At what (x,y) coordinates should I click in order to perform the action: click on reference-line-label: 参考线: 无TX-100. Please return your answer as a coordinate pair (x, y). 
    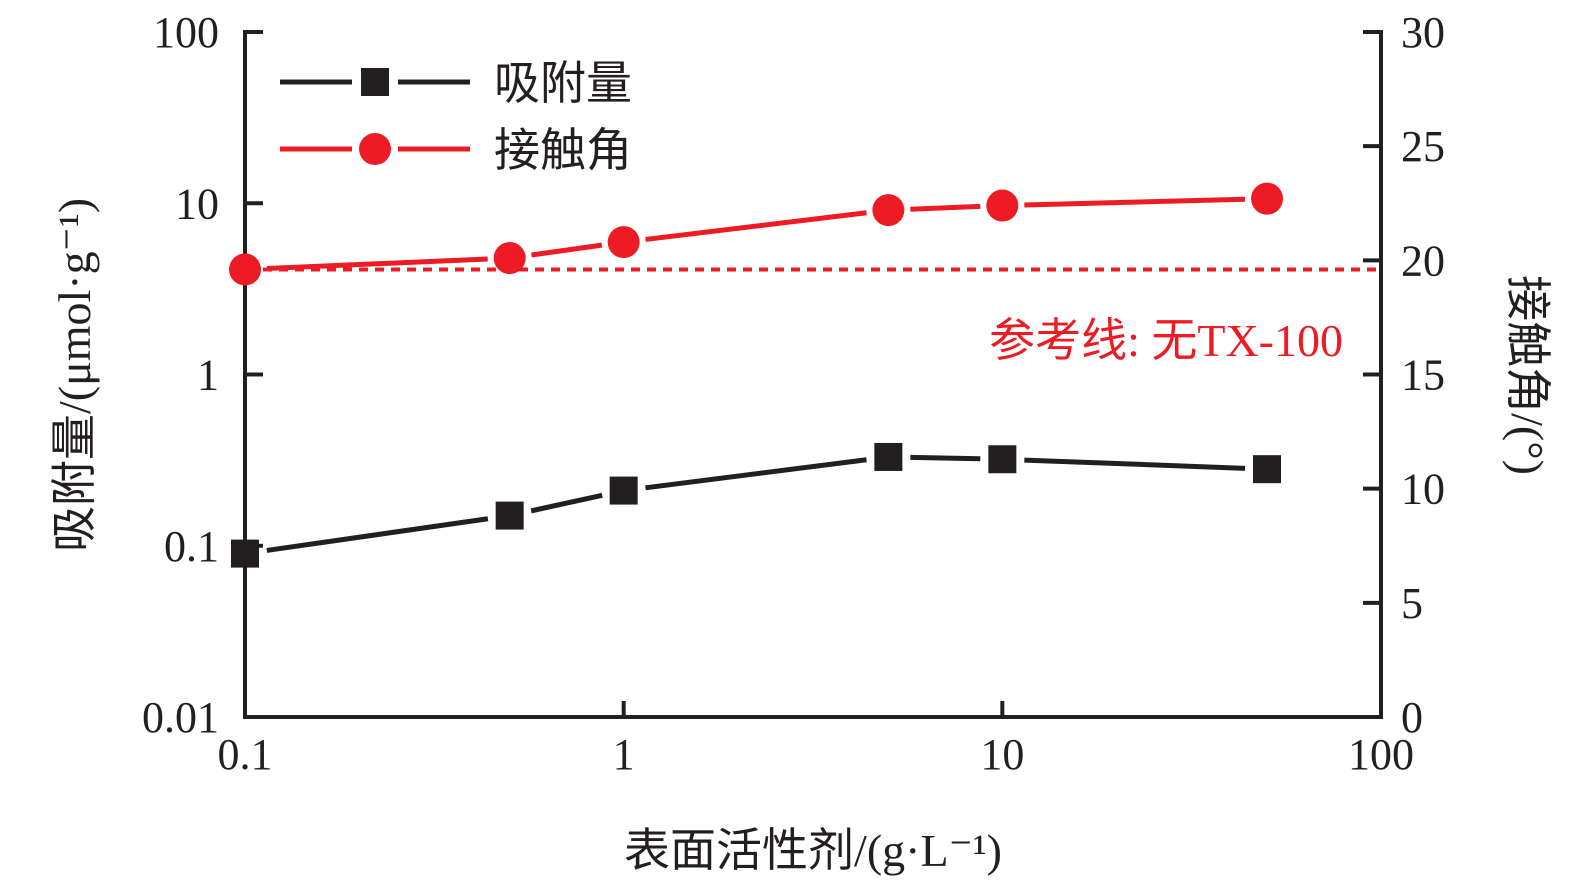
    Looking at the image, I should click on (1166, 340).